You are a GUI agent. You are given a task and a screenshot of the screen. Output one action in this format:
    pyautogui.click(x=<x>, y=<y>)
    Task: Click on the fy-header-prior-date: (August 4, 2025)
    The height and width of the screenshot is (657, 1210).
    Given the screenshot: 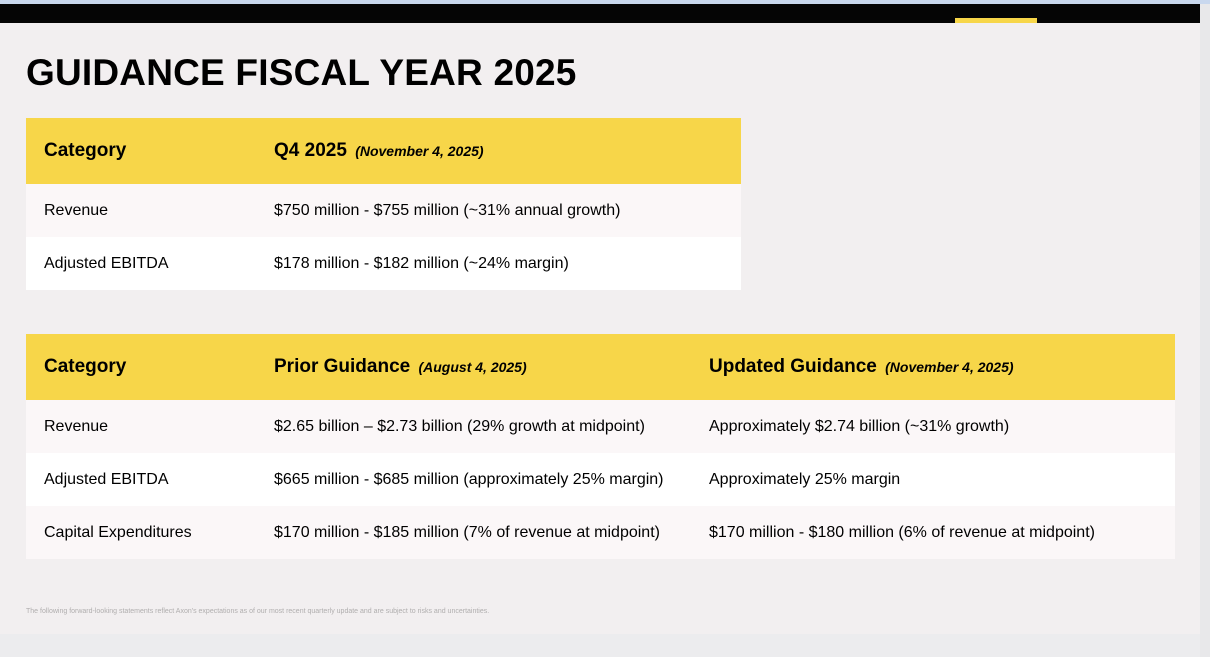 What is the action you would take?
    pyautogui.click(x=472, y=367)
    